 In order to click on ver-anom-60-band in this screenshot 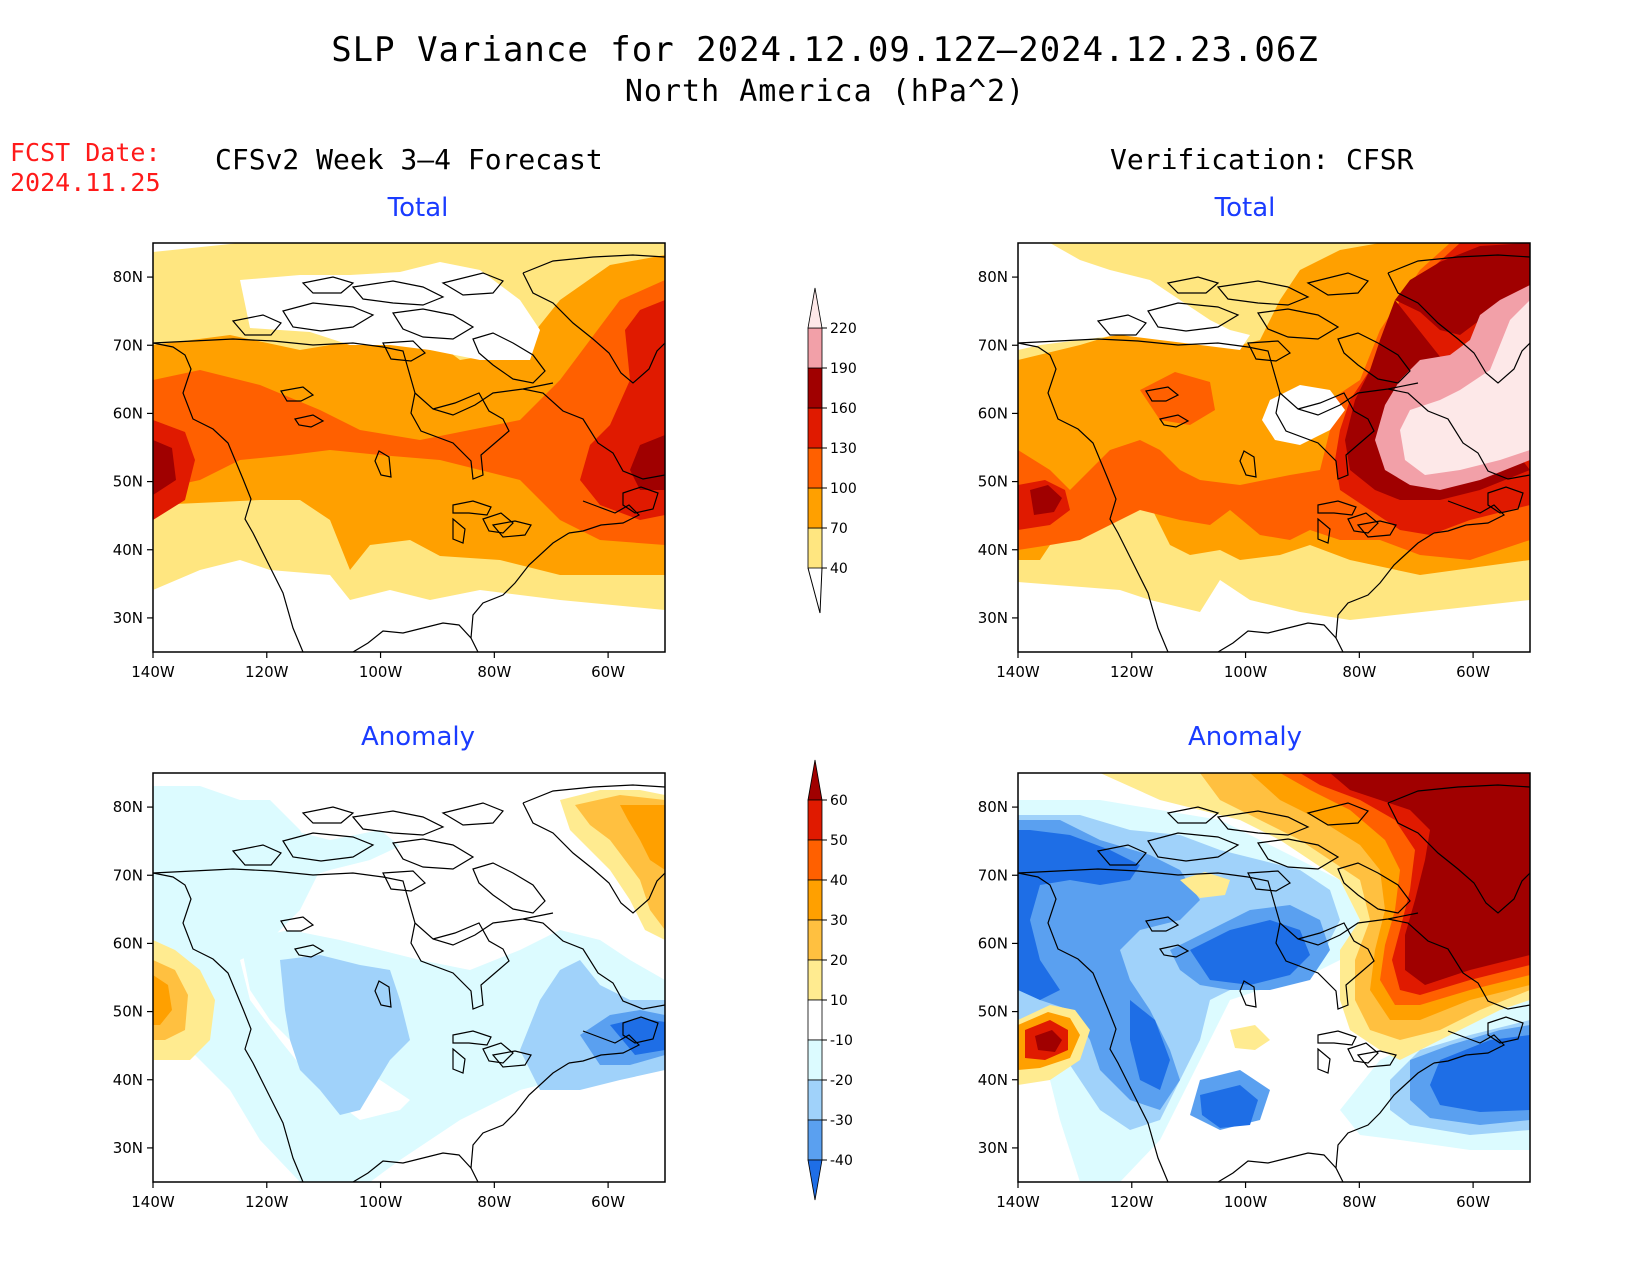, I will do `click(1430, 879)`.